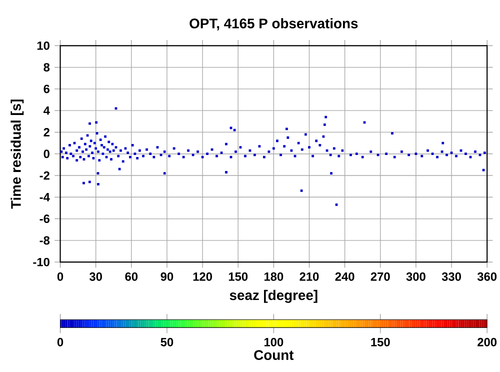 This screenshot has height=372, width=500. Describe the element at coordinates (45, 197) in the screenshot. I see `y-tick-label: -4` at that location.